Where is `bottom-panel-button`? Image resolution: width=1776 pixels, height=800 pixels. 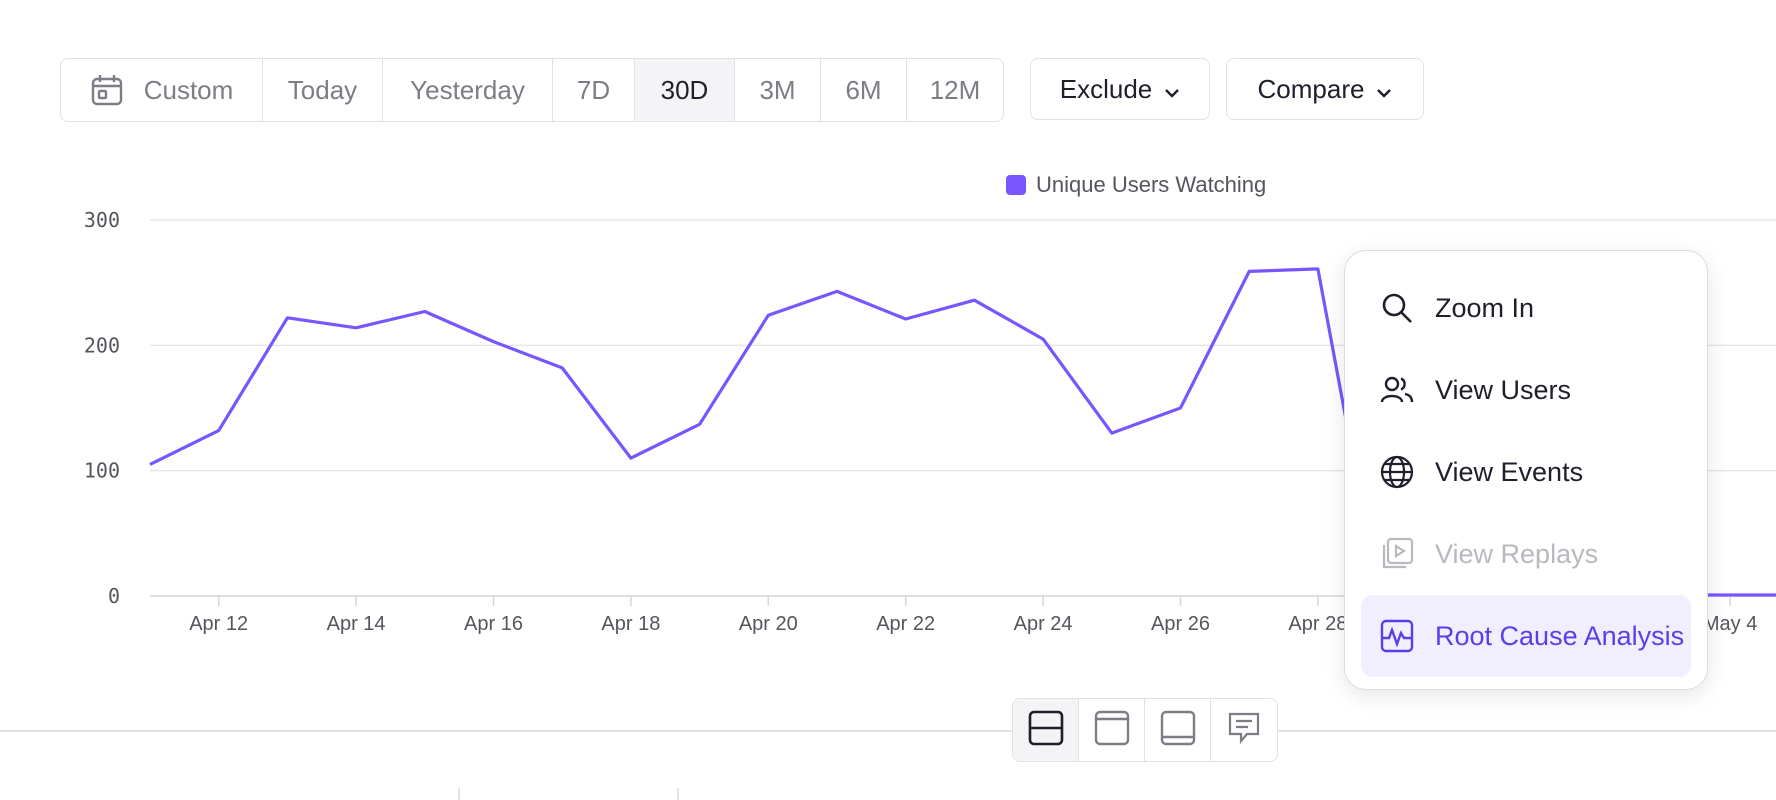
bottom-panel-button is located at coordinates (1178, 730).